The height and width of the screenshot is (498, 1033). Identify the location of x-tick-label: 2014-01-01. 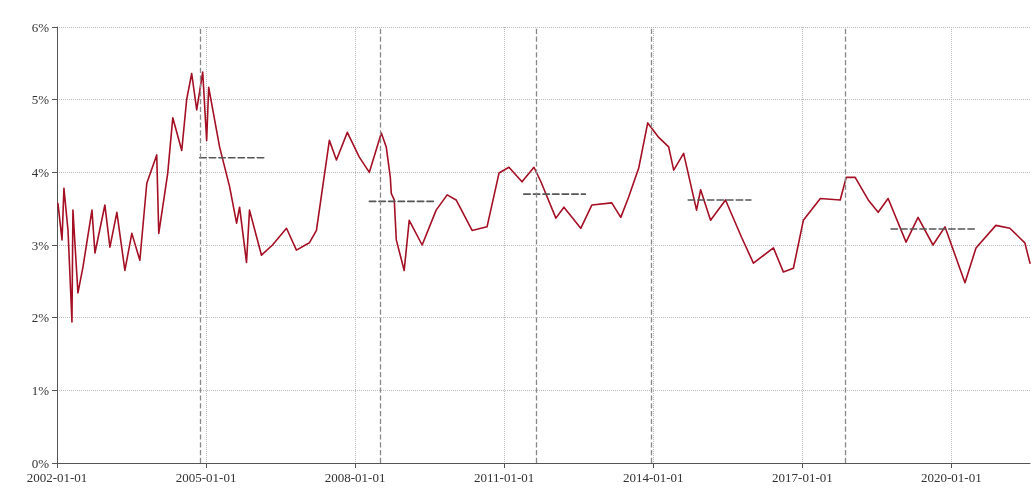
(653, 477).